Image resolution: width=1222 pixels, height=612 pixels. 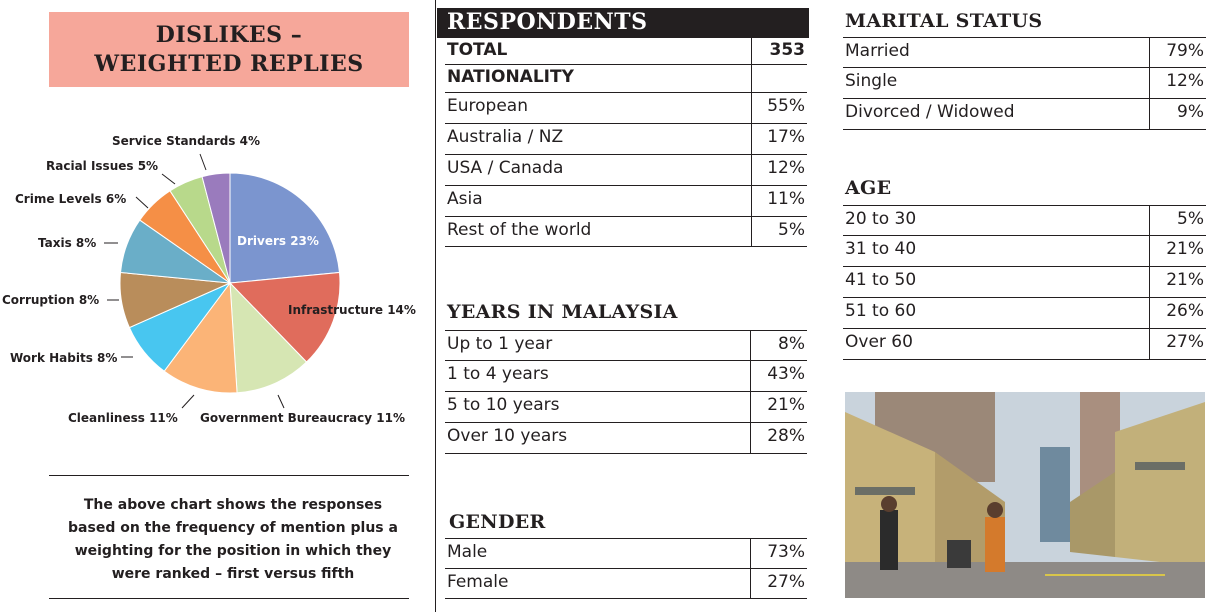 What do you see at coordinates (278, 241) in the screenshot?
I see `pie-label-drivers: Drivers 23%` at bounding box center [278, 241].